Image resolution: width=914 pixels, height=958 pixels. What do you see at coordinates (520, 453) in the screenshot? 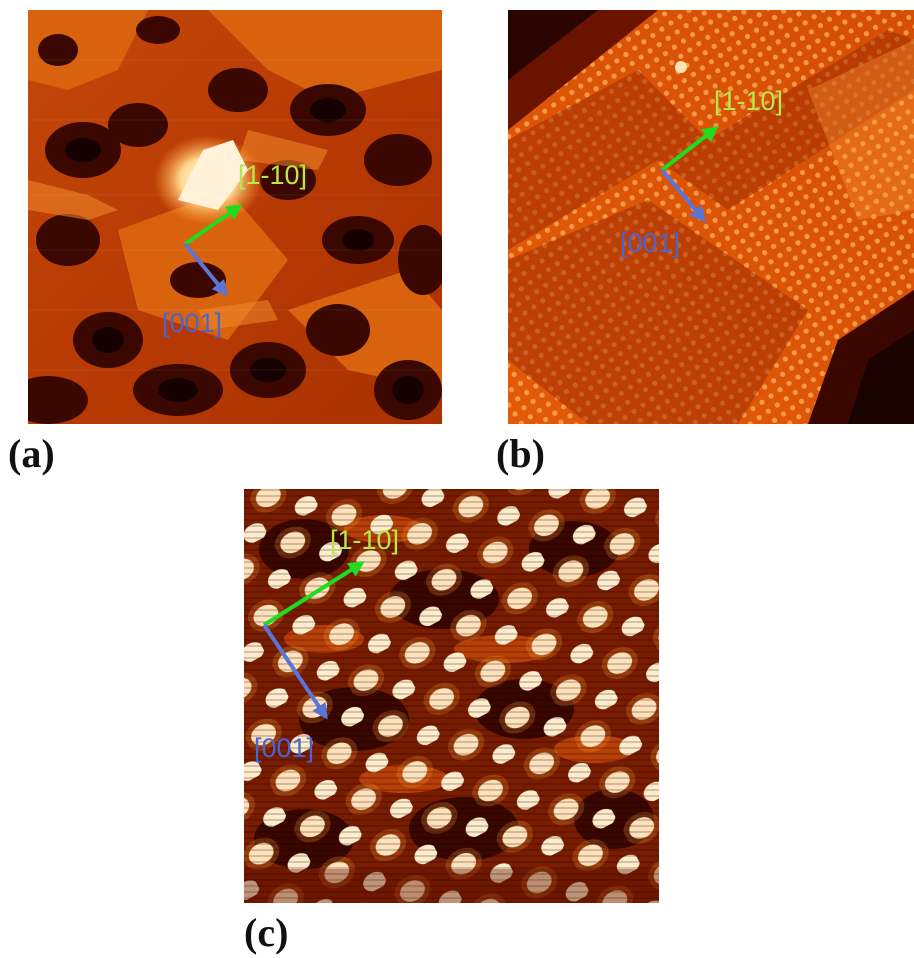
I see `panel-label-b: (b)` at bounding box center [520, 453].